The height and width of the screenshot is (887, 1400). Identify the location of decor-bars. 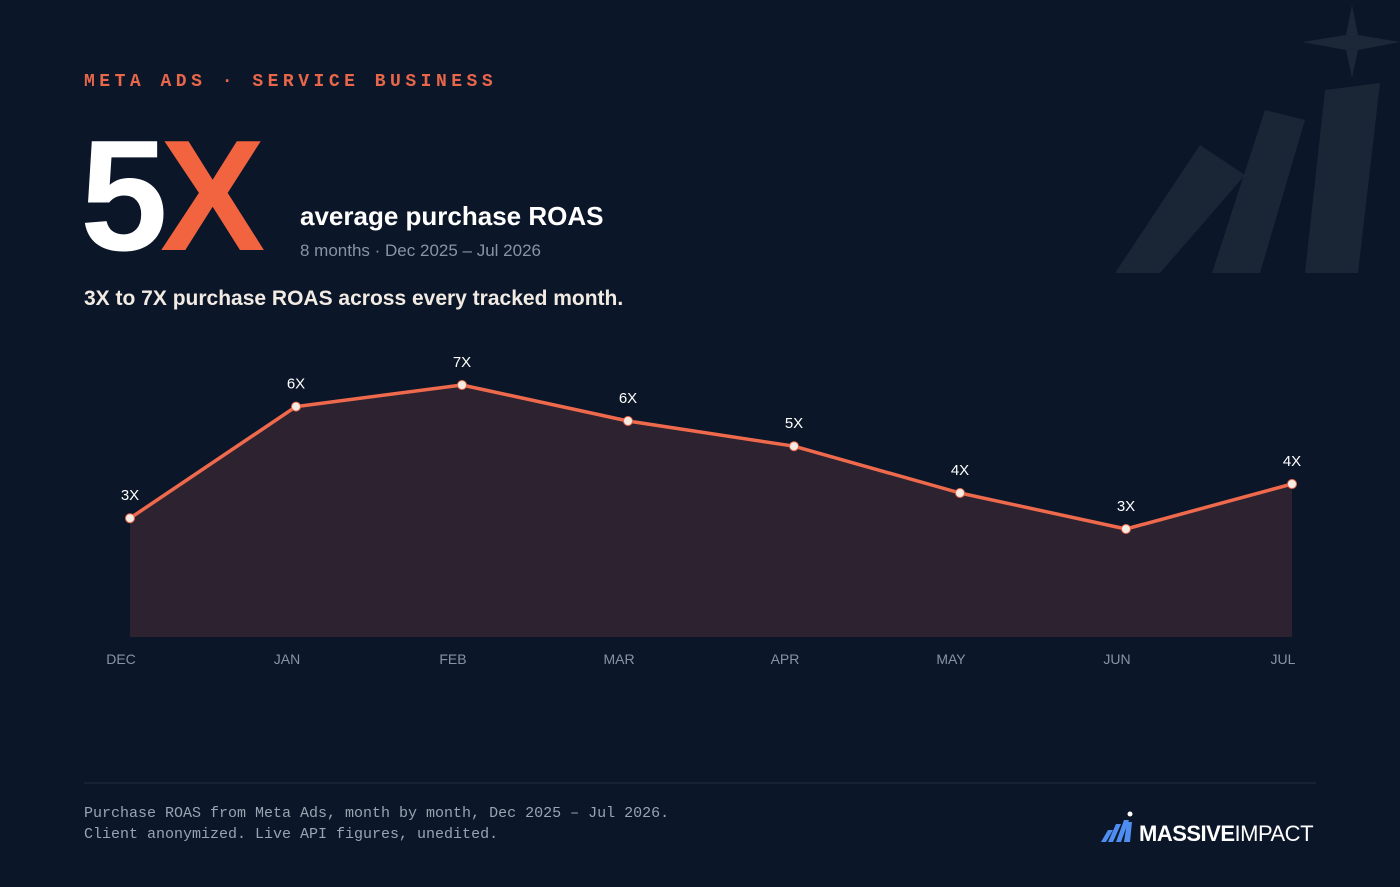
(1257, 139).